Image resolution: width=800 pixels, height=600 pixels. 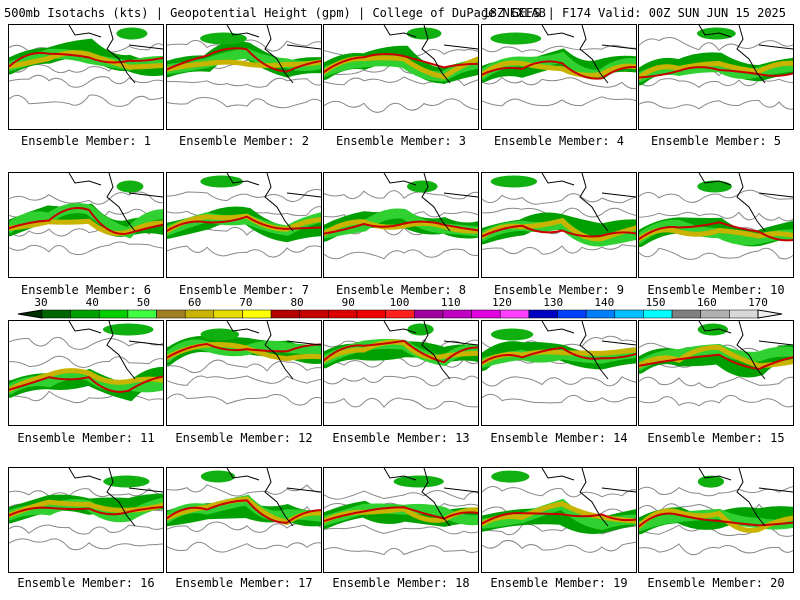 I want to click on panel-caption: Ensemble Member: 2, so click(x=244, y=141).